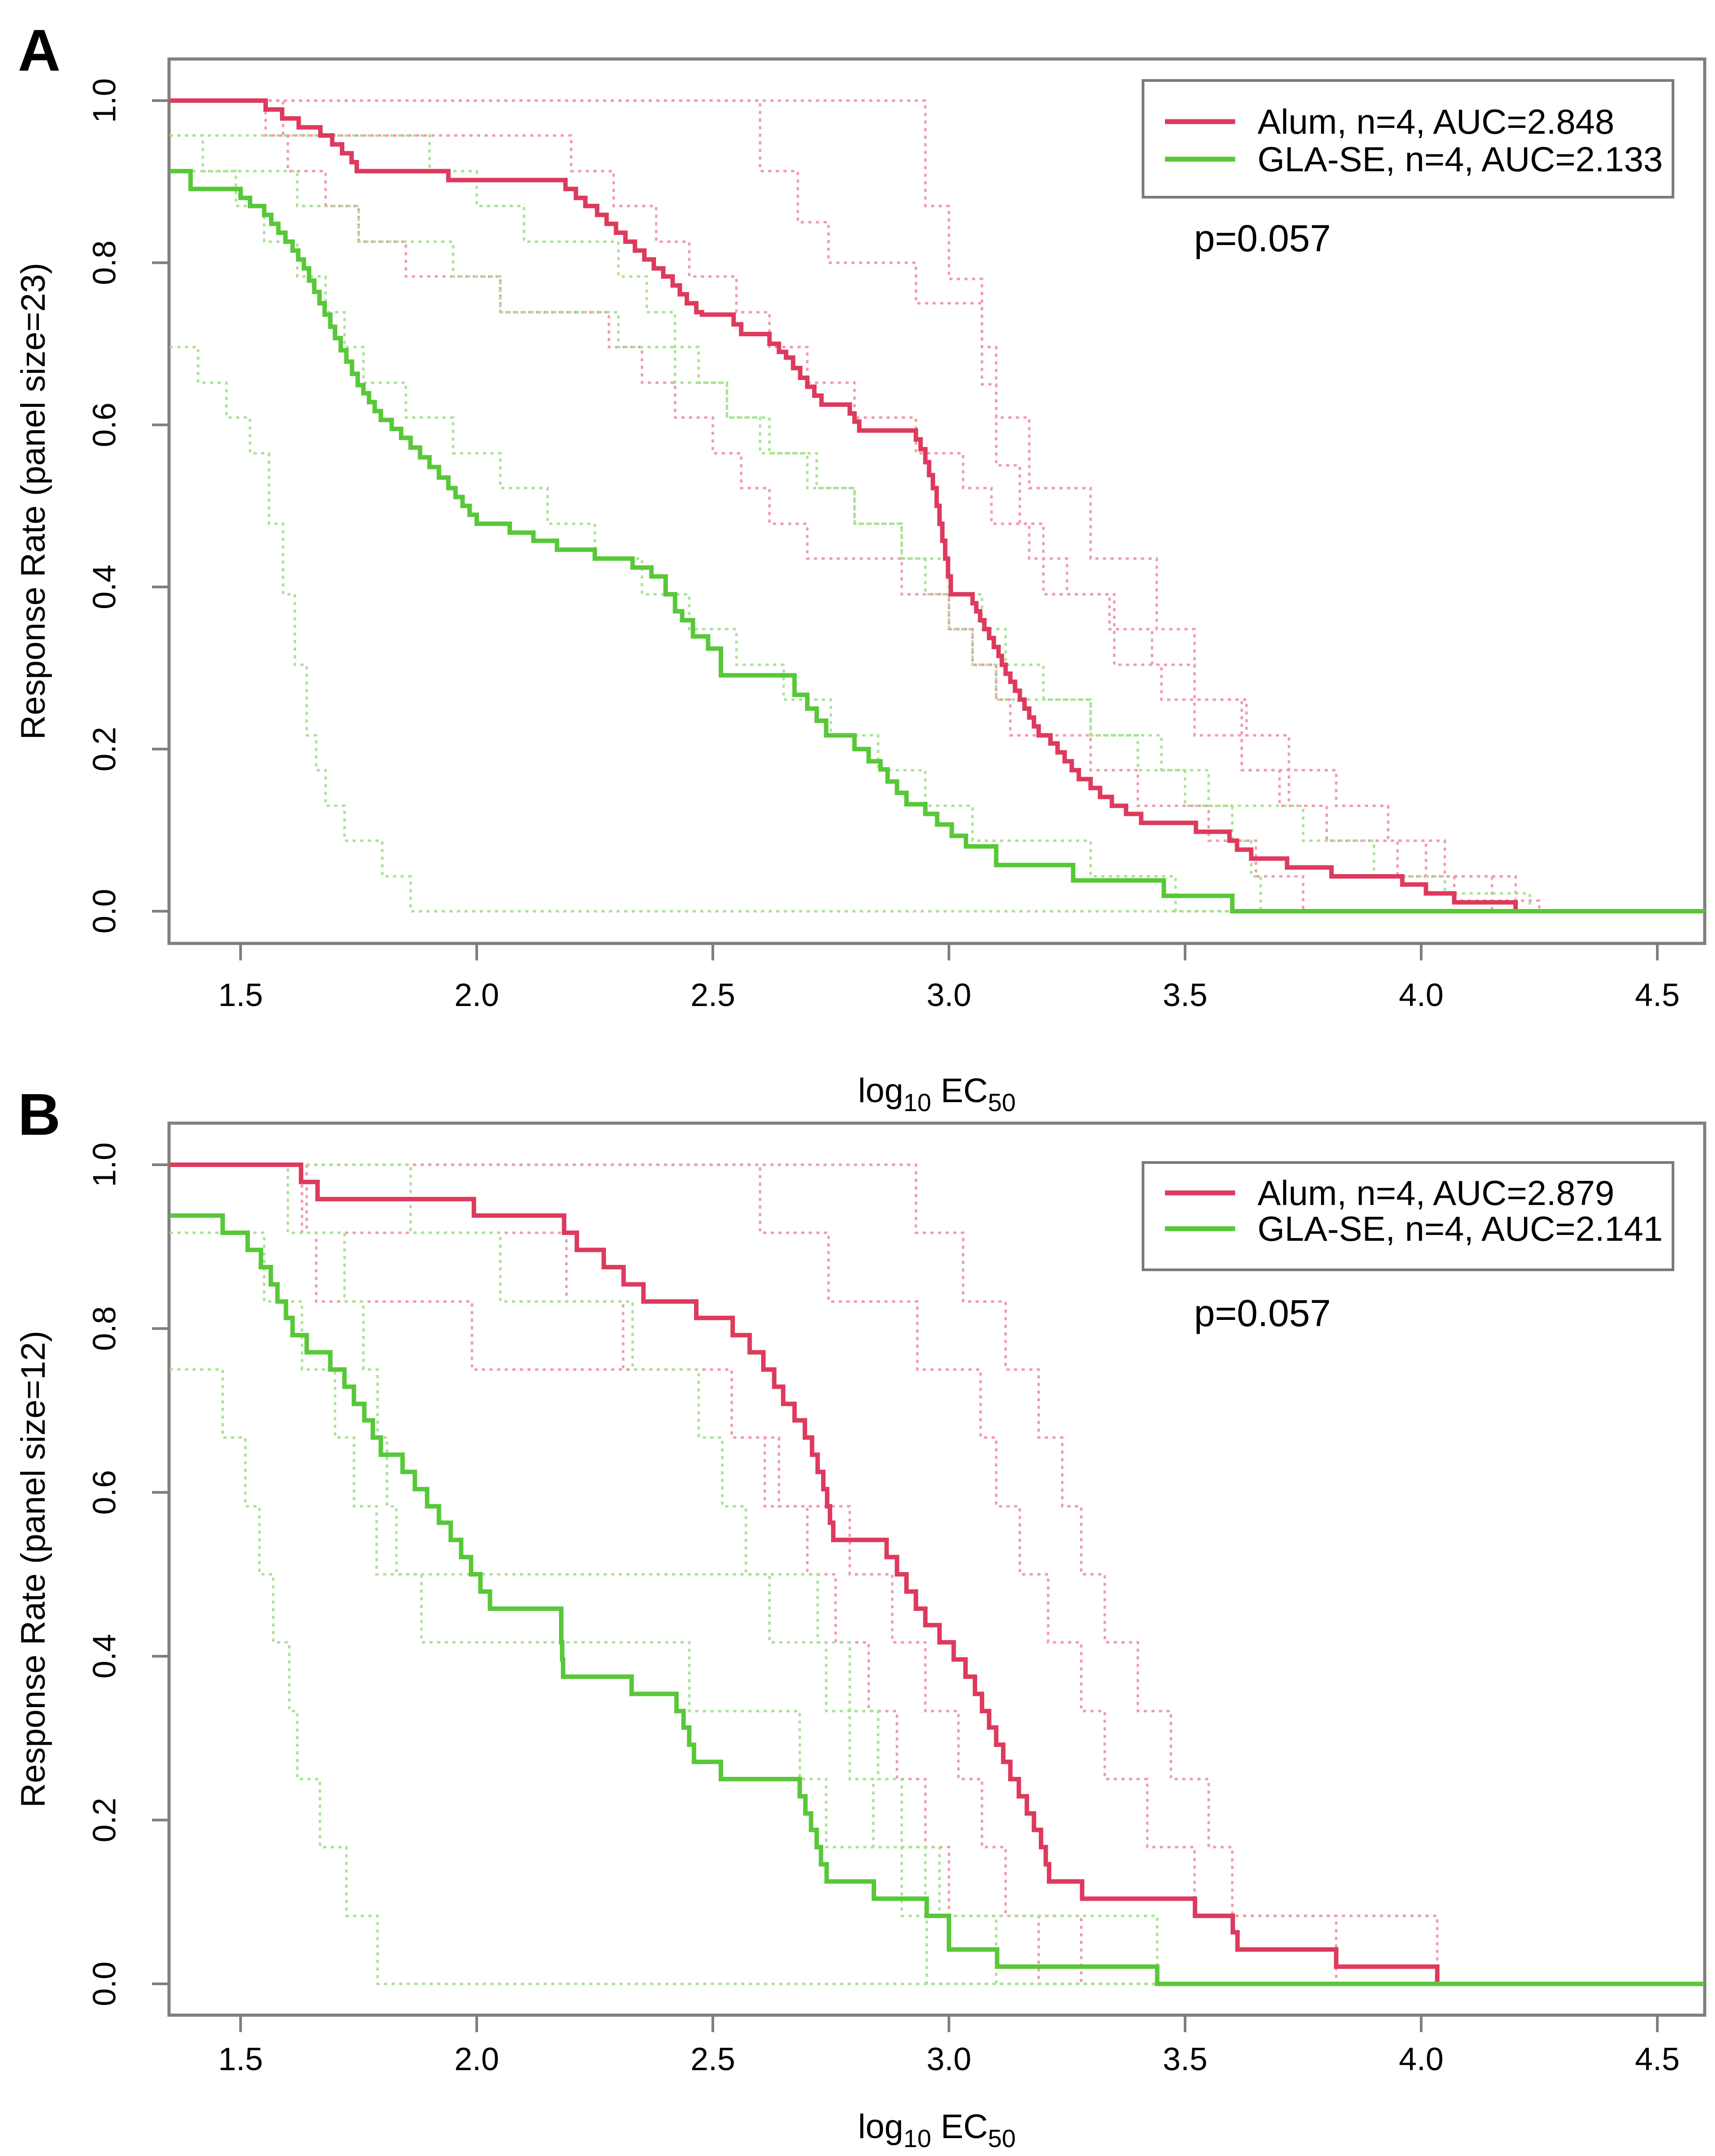  Describe the element at coordinates (33, 1569) in the screenshot. I see `y-axis-label: Response Rate (panel size=12)` at that location.